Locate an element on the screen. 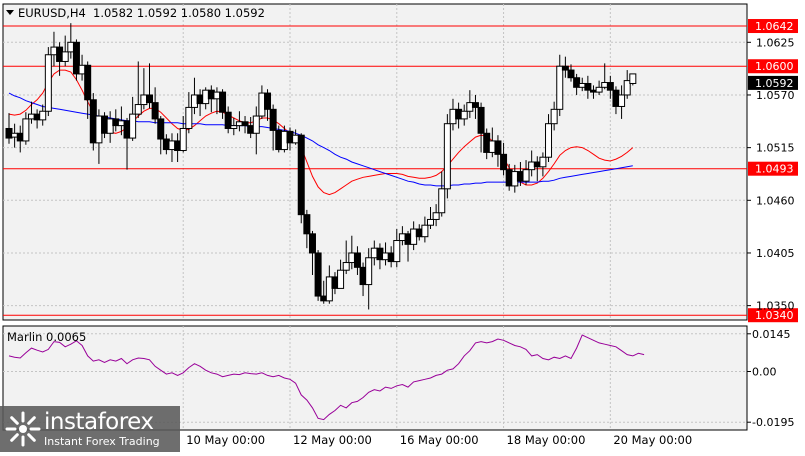 The image size is (805, 456). y-tick-label: 1.0515 is located at coordinates (775, 148).